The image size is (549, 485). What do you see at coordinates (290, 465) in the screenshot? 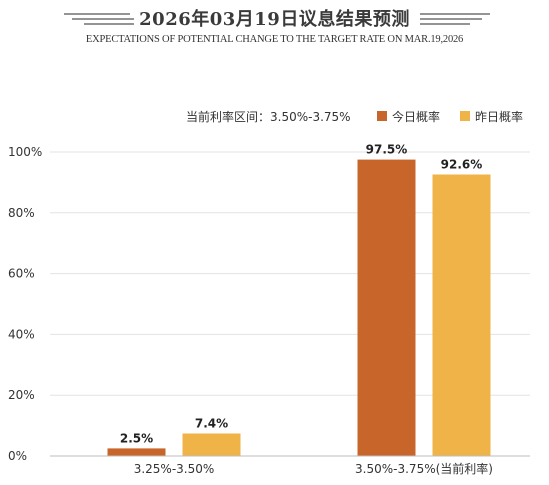
I see `x-axis: 3.25%-3.50% 3.50%-3.75%(当前利率)` at bounding box center [290, 465].